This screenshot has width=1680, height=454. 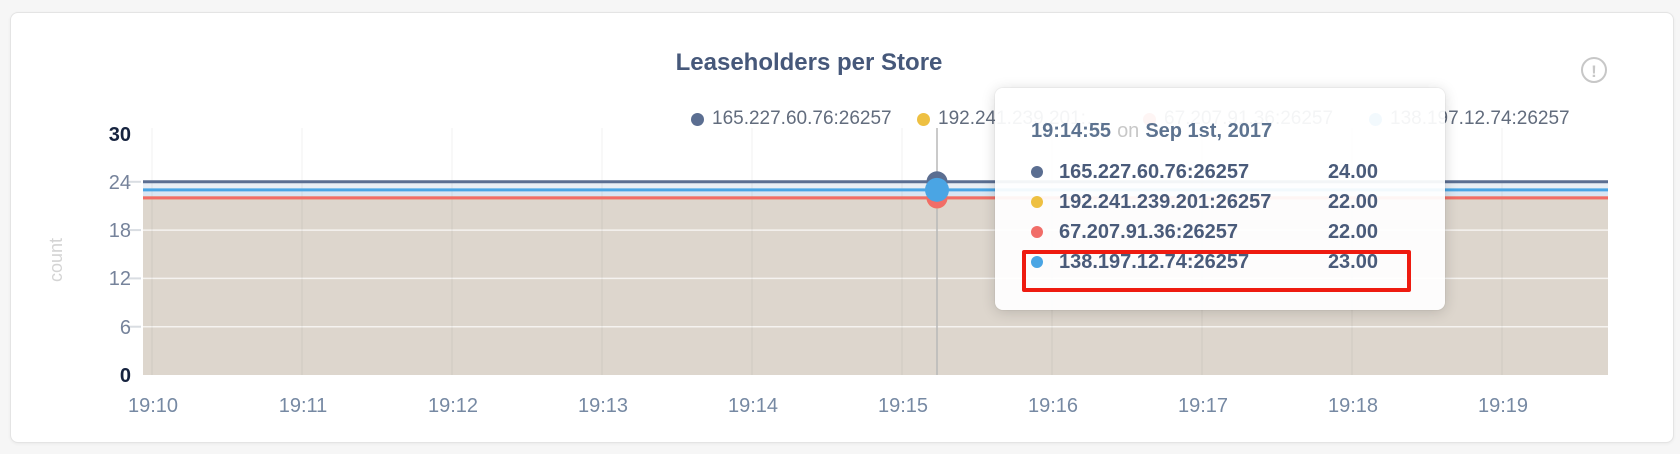 What do you see at coordinates (802, 118) in the screenshot?
I see `legend-label: 165.227.60.76:26257` at bounding box center [802, 118].